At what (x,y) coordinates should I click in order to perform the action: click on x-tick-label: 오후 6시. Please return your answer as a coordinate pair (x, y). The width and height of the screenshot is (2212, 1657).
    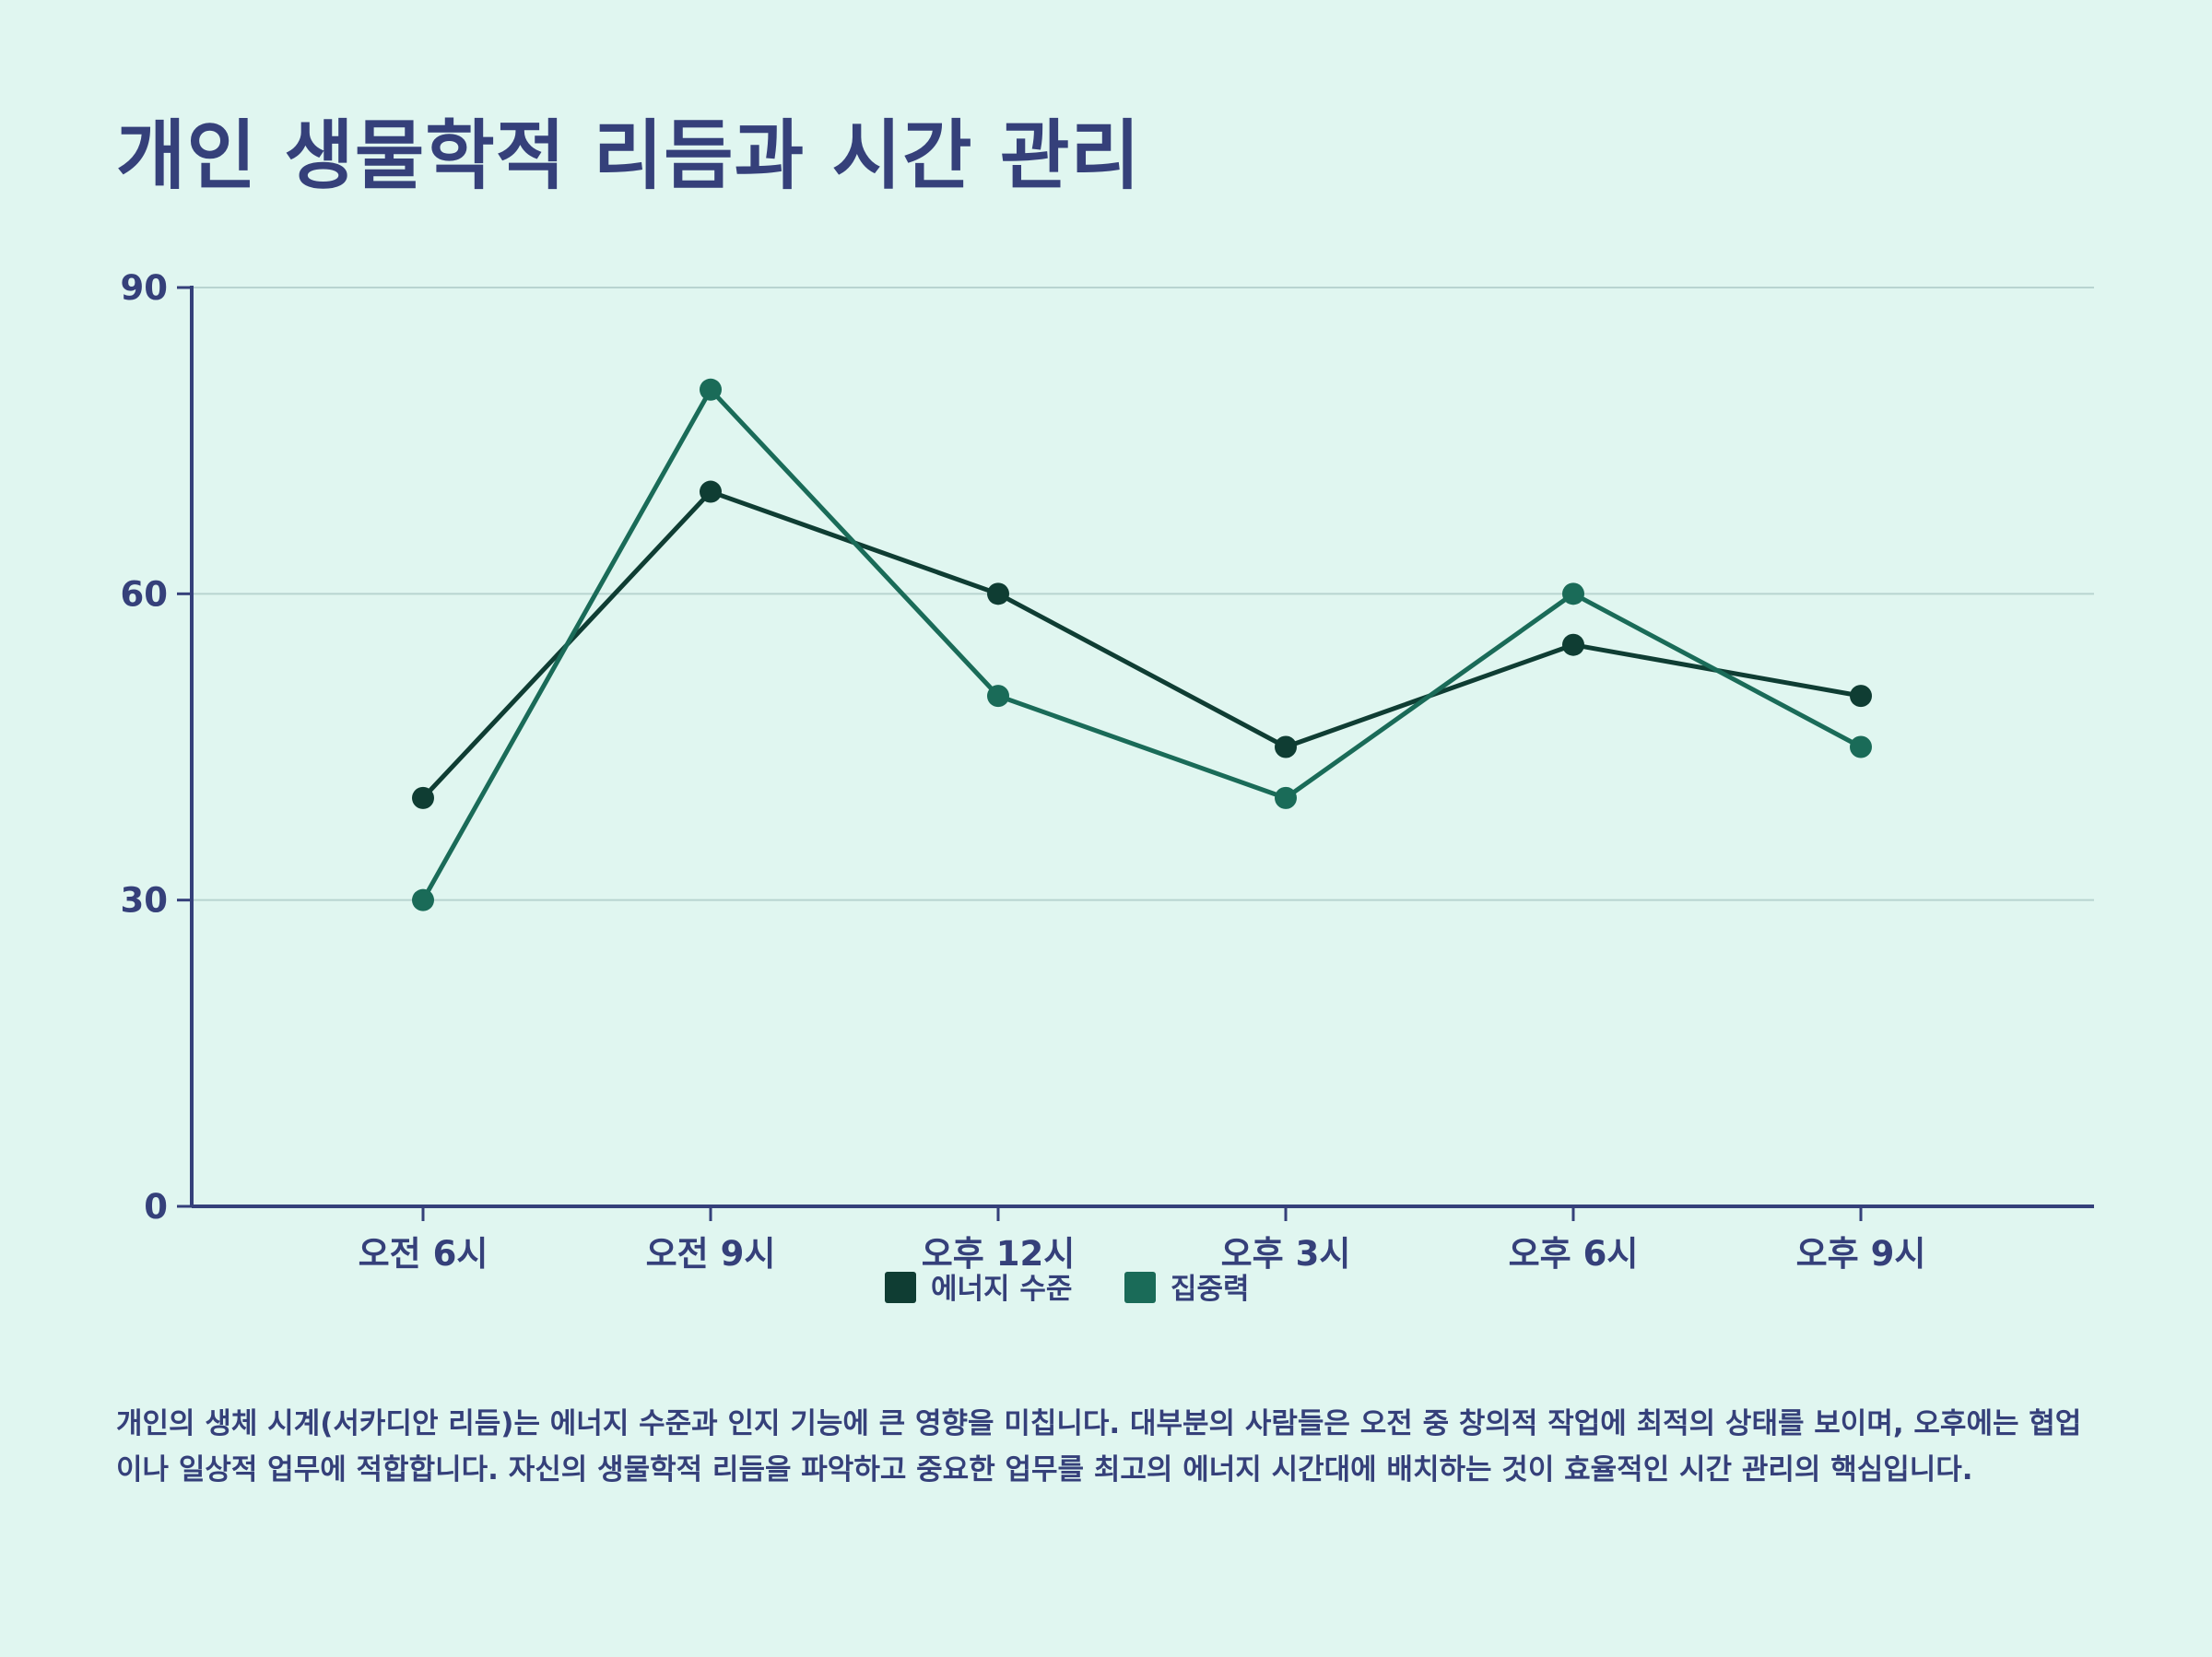
    Looking at the image, I should click on (1574, 1254).